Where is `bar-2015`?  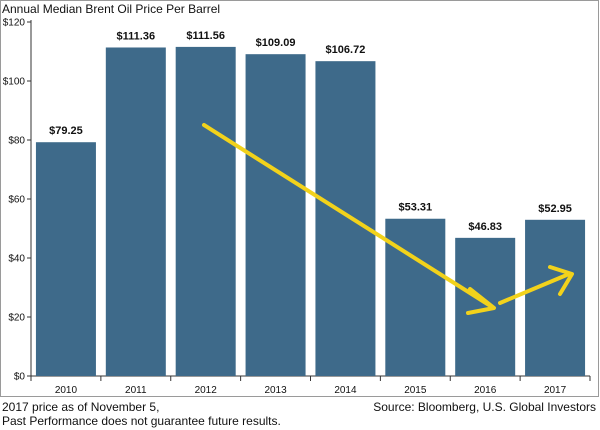
bar-2015 is located at coordinates (415, 297).